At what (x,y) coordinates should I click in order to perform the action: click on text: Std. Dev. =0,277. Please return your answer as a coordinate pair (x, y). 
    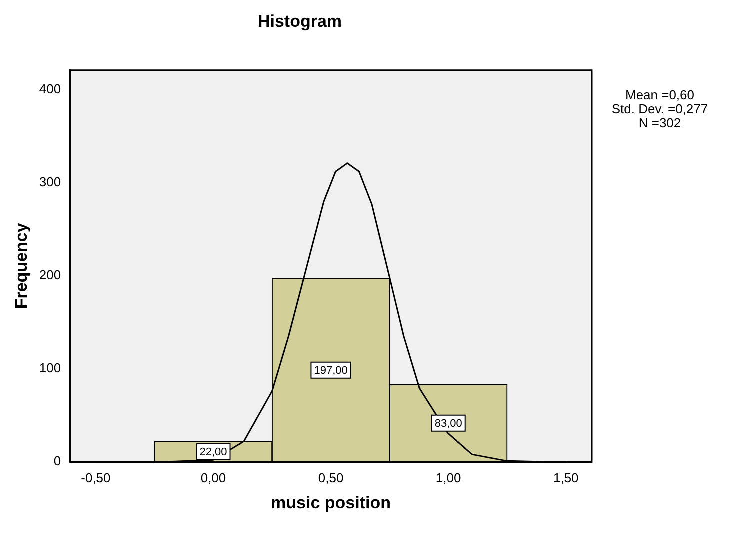
    Looking at the image, I should click on (660, 109).